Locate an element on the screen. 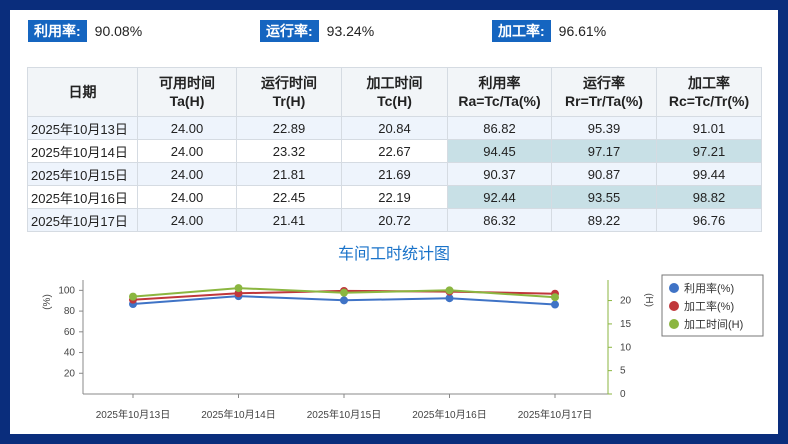  y-tick-label-left: 100 is located at coordinates (66, 290).